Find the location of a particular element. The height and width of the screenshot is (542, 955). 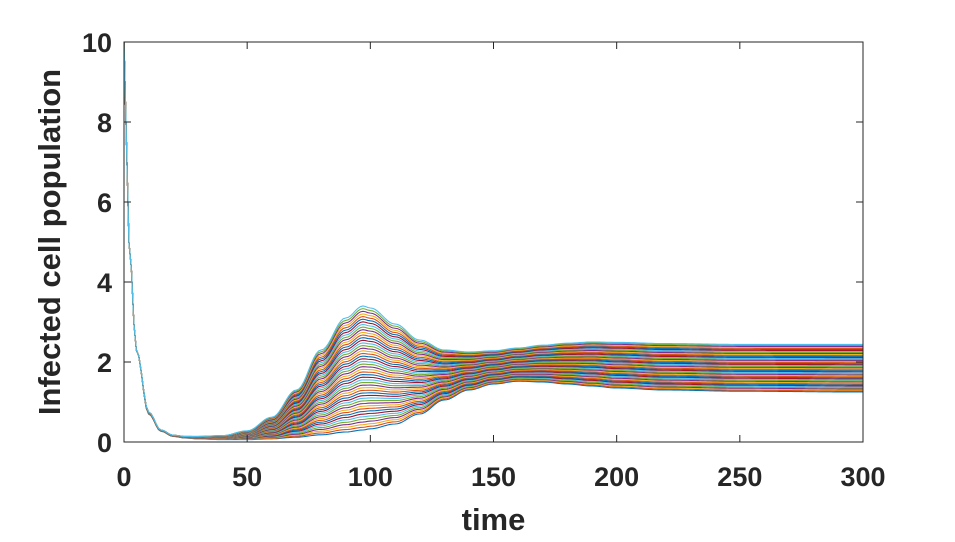

x-tick-label: 250 is located at coordinates (739, 477).